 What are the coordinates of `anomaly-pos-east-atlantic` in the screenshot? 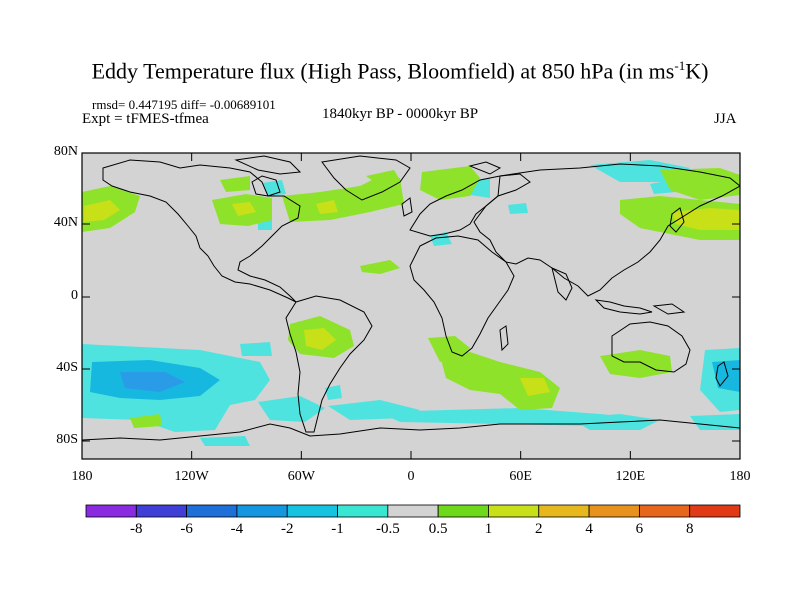 It's located at (380, 267).